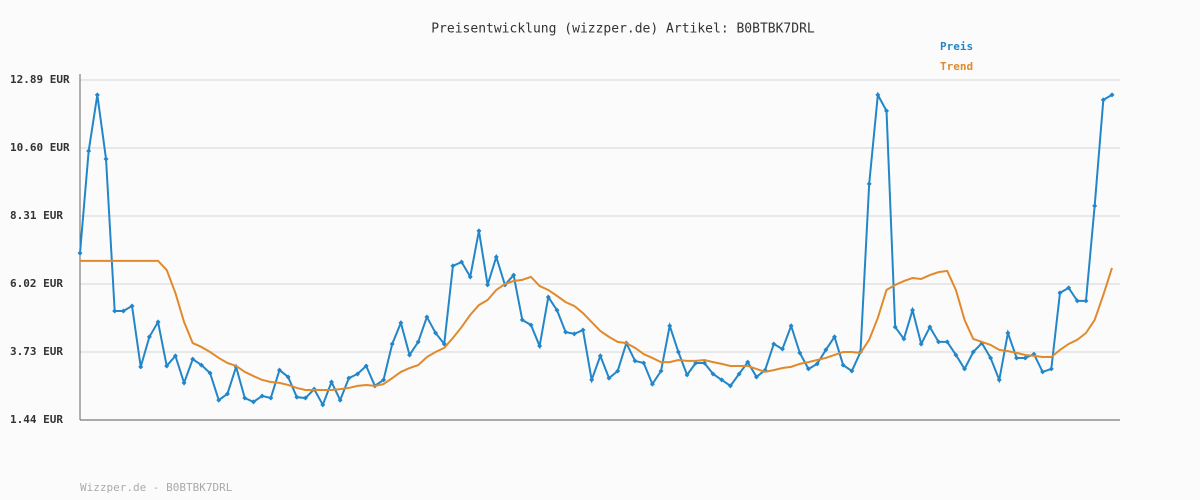  Describe the element at coordinates (156, 487) in the screenshot. I see `footer: Wizzper.de - B0BTBK7DRL` at that location.